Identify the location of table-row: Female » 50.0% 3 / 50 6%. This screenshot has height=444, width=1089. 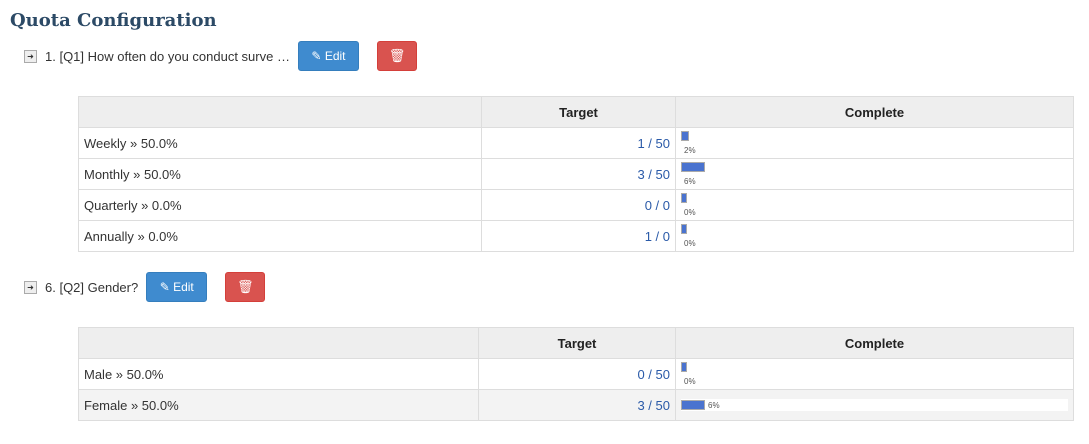
(576, 405).